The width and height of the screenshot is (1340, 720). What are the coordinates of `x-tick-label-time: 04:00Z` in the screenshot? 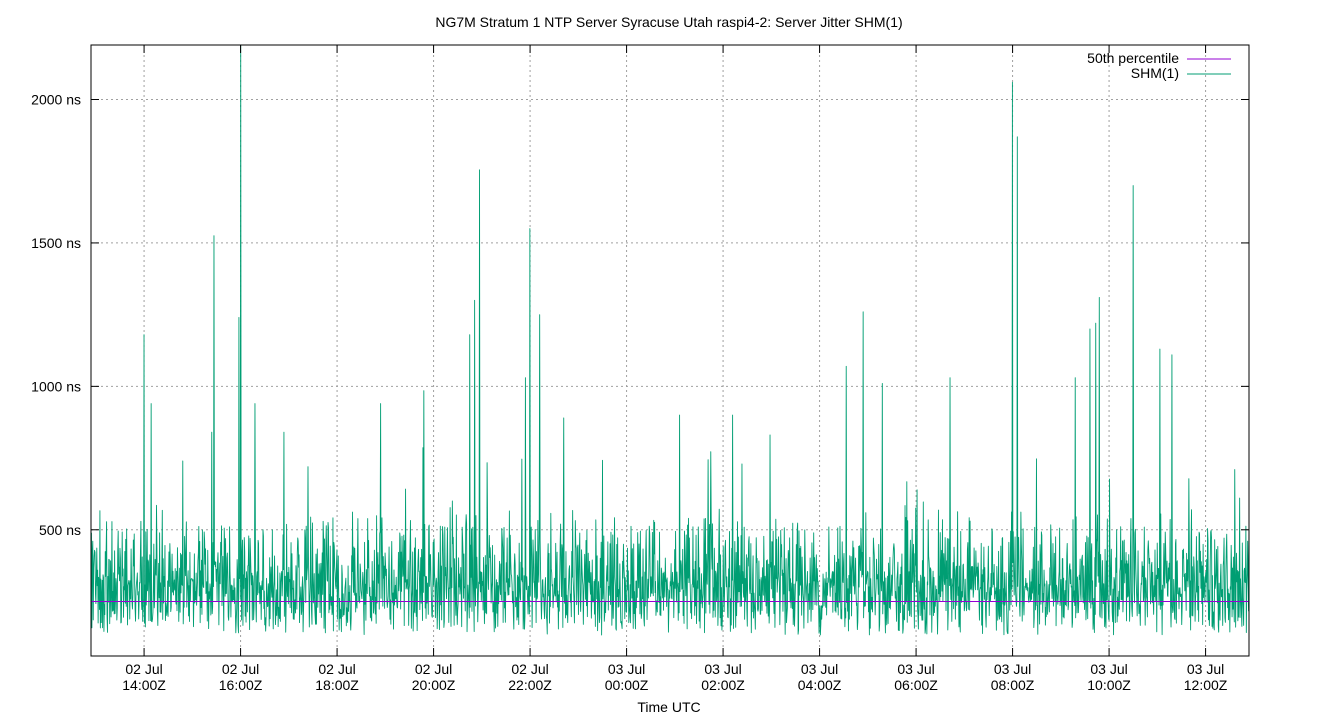 It's located at (820, 685).